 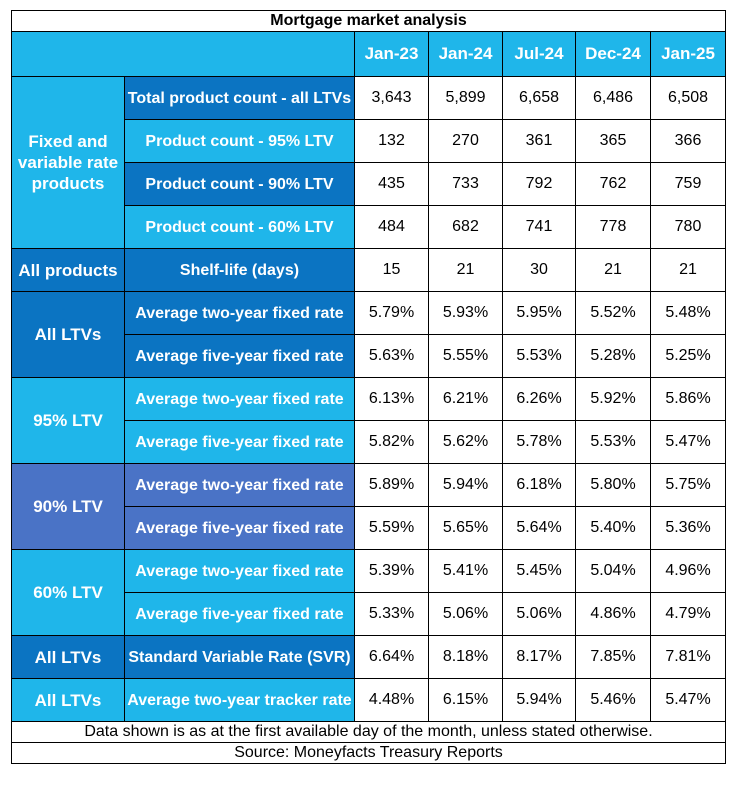 What do you see at coordinates (465, 141) in the screenshot?
I see `value-cell: 270` at bounding box center [465, 141].